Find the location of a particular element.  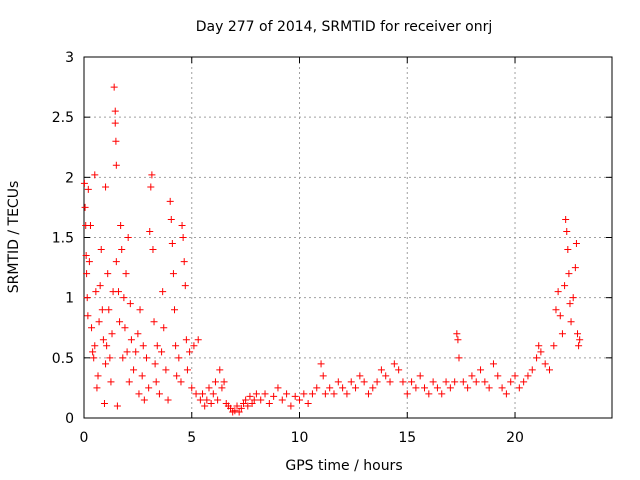

x-tick-label: 20 is located at coordinates (515, 438).